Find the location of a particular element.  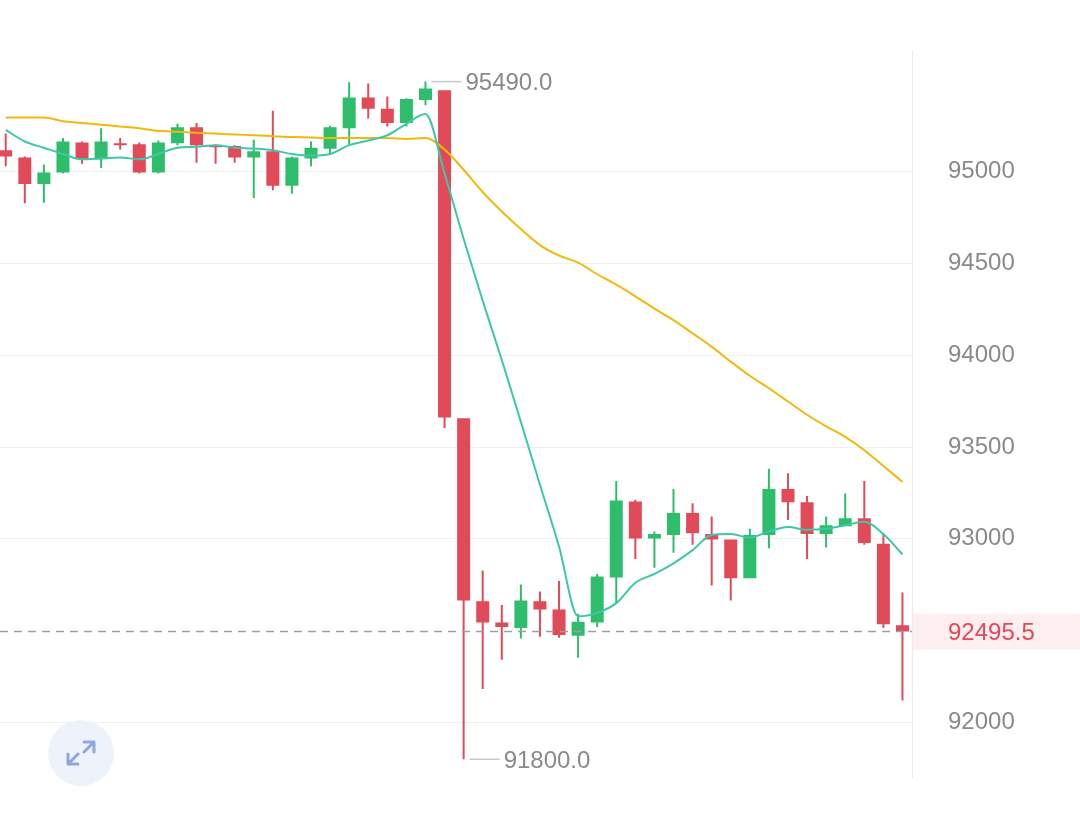

ref-line-label: 92495.5 is located at coordinates (991, 632).